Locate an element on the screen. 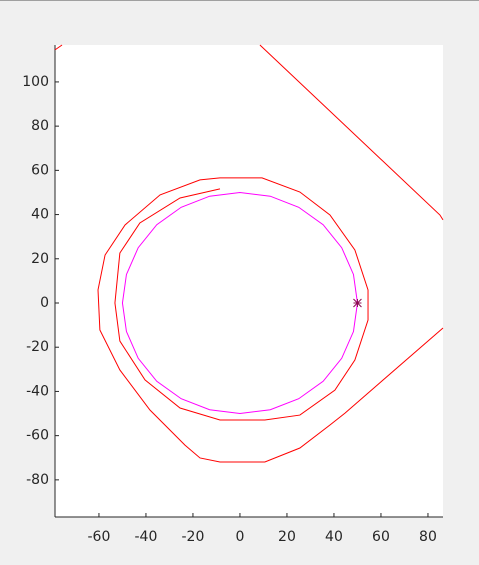  star-stroke is located at coordinates (357, 303).